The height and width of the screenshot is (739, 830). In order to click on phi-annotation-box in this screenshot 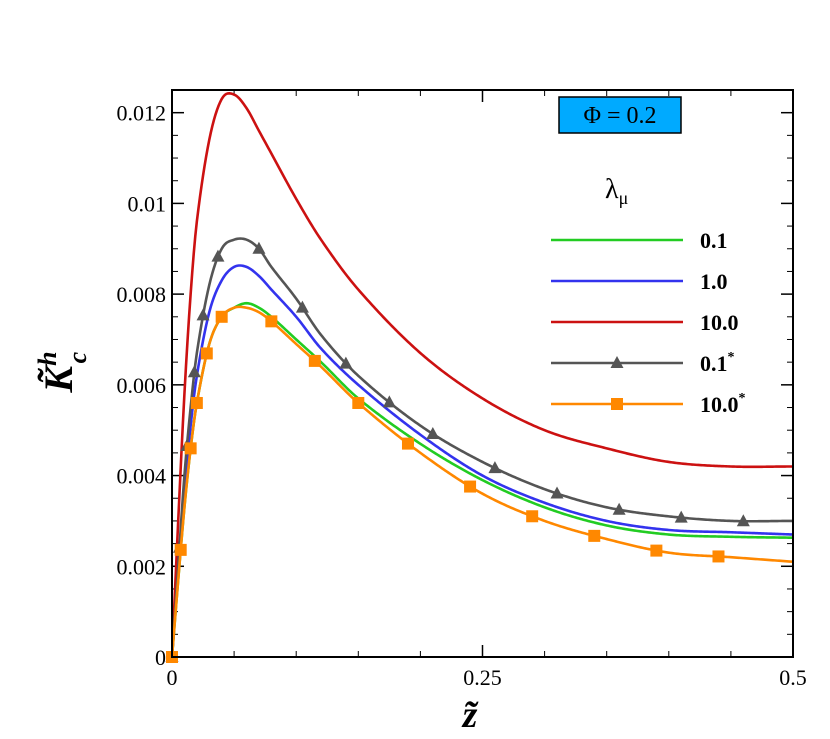, I will do `click(620, 115)`.